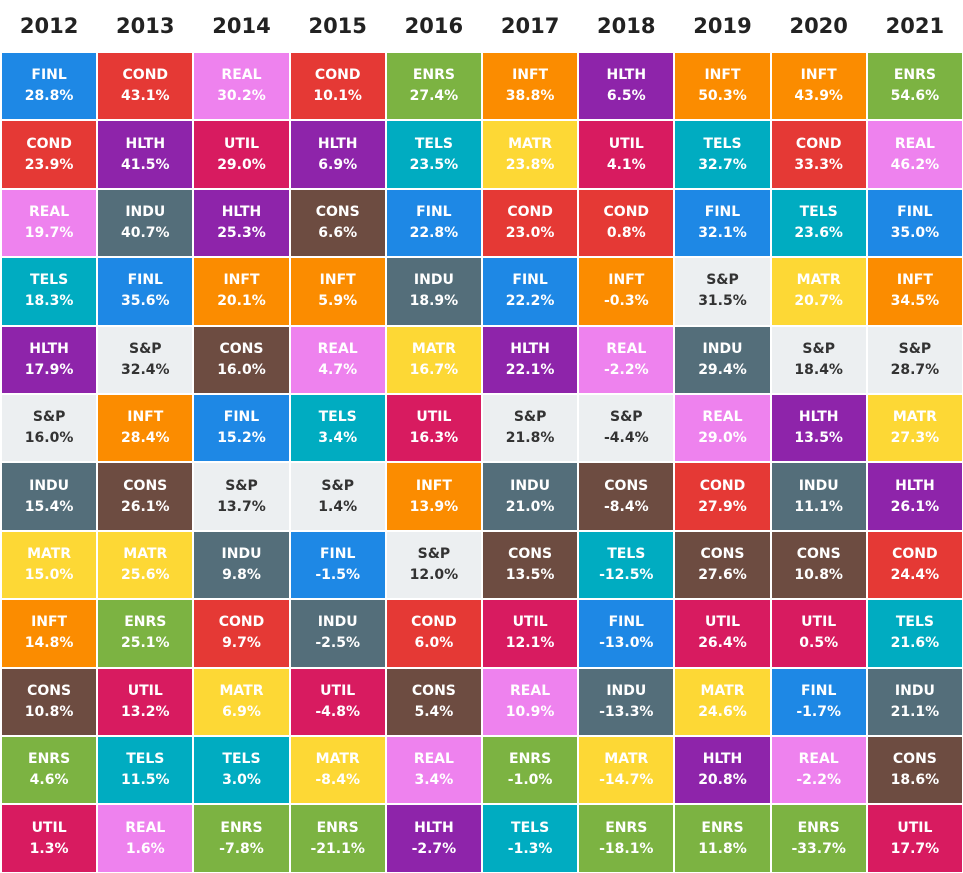 The width and height of the screenshot is (963, 873). Describe the element at coordinates (145, 701) in the screenshot. I see `cell-2013-rank-10: UTIL 13.2%` at that location.